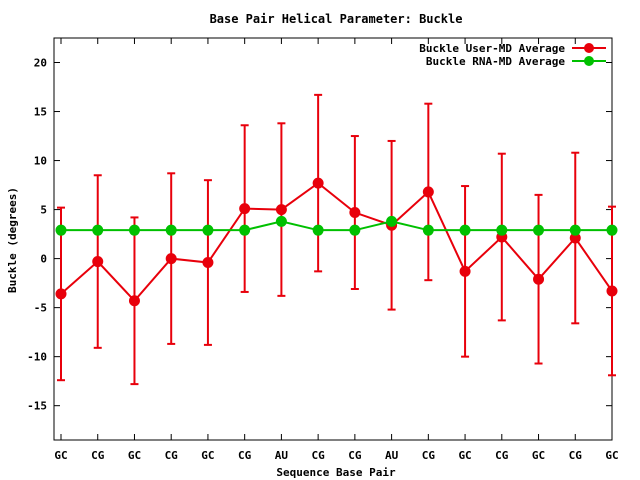 Image resolution: width=640 pixels, height=480 pixels. What do you see at coordinates (43, 259) in the screenshot?
I see `y-tick-label: 0` at bounding box center [43, 259].